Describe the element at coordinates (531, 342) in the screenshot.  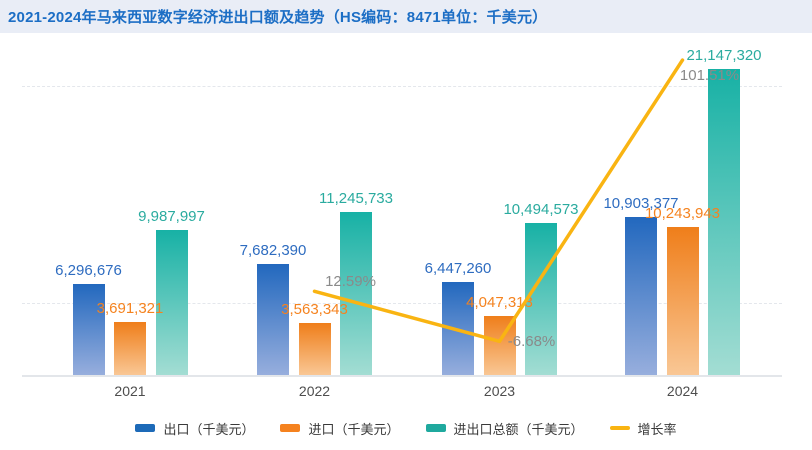
I see `growth-rate-label: -6.68%` at that location.